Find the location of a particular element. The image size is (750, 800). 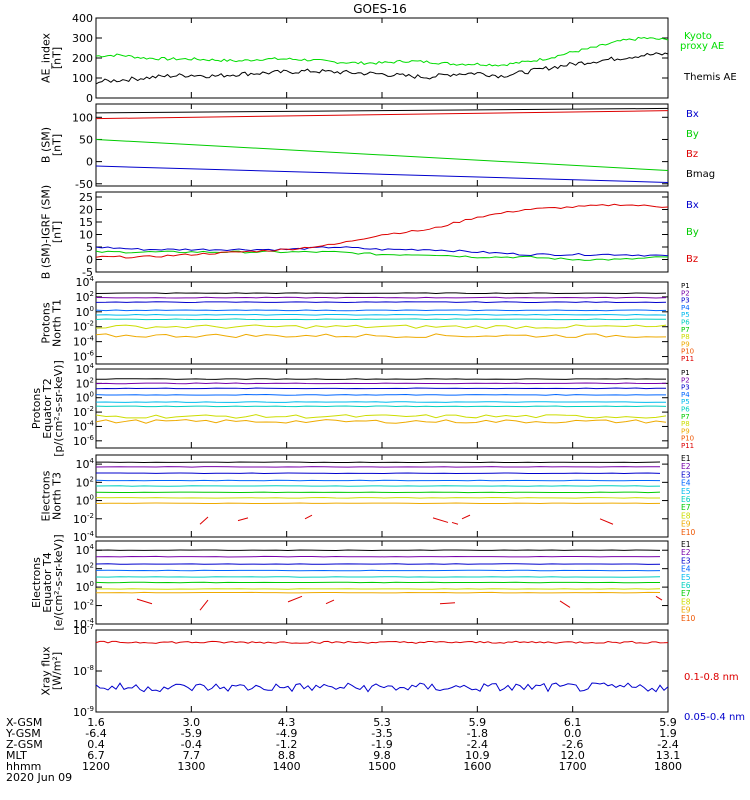

series-line-e2 is located at coordinates (378, 556).